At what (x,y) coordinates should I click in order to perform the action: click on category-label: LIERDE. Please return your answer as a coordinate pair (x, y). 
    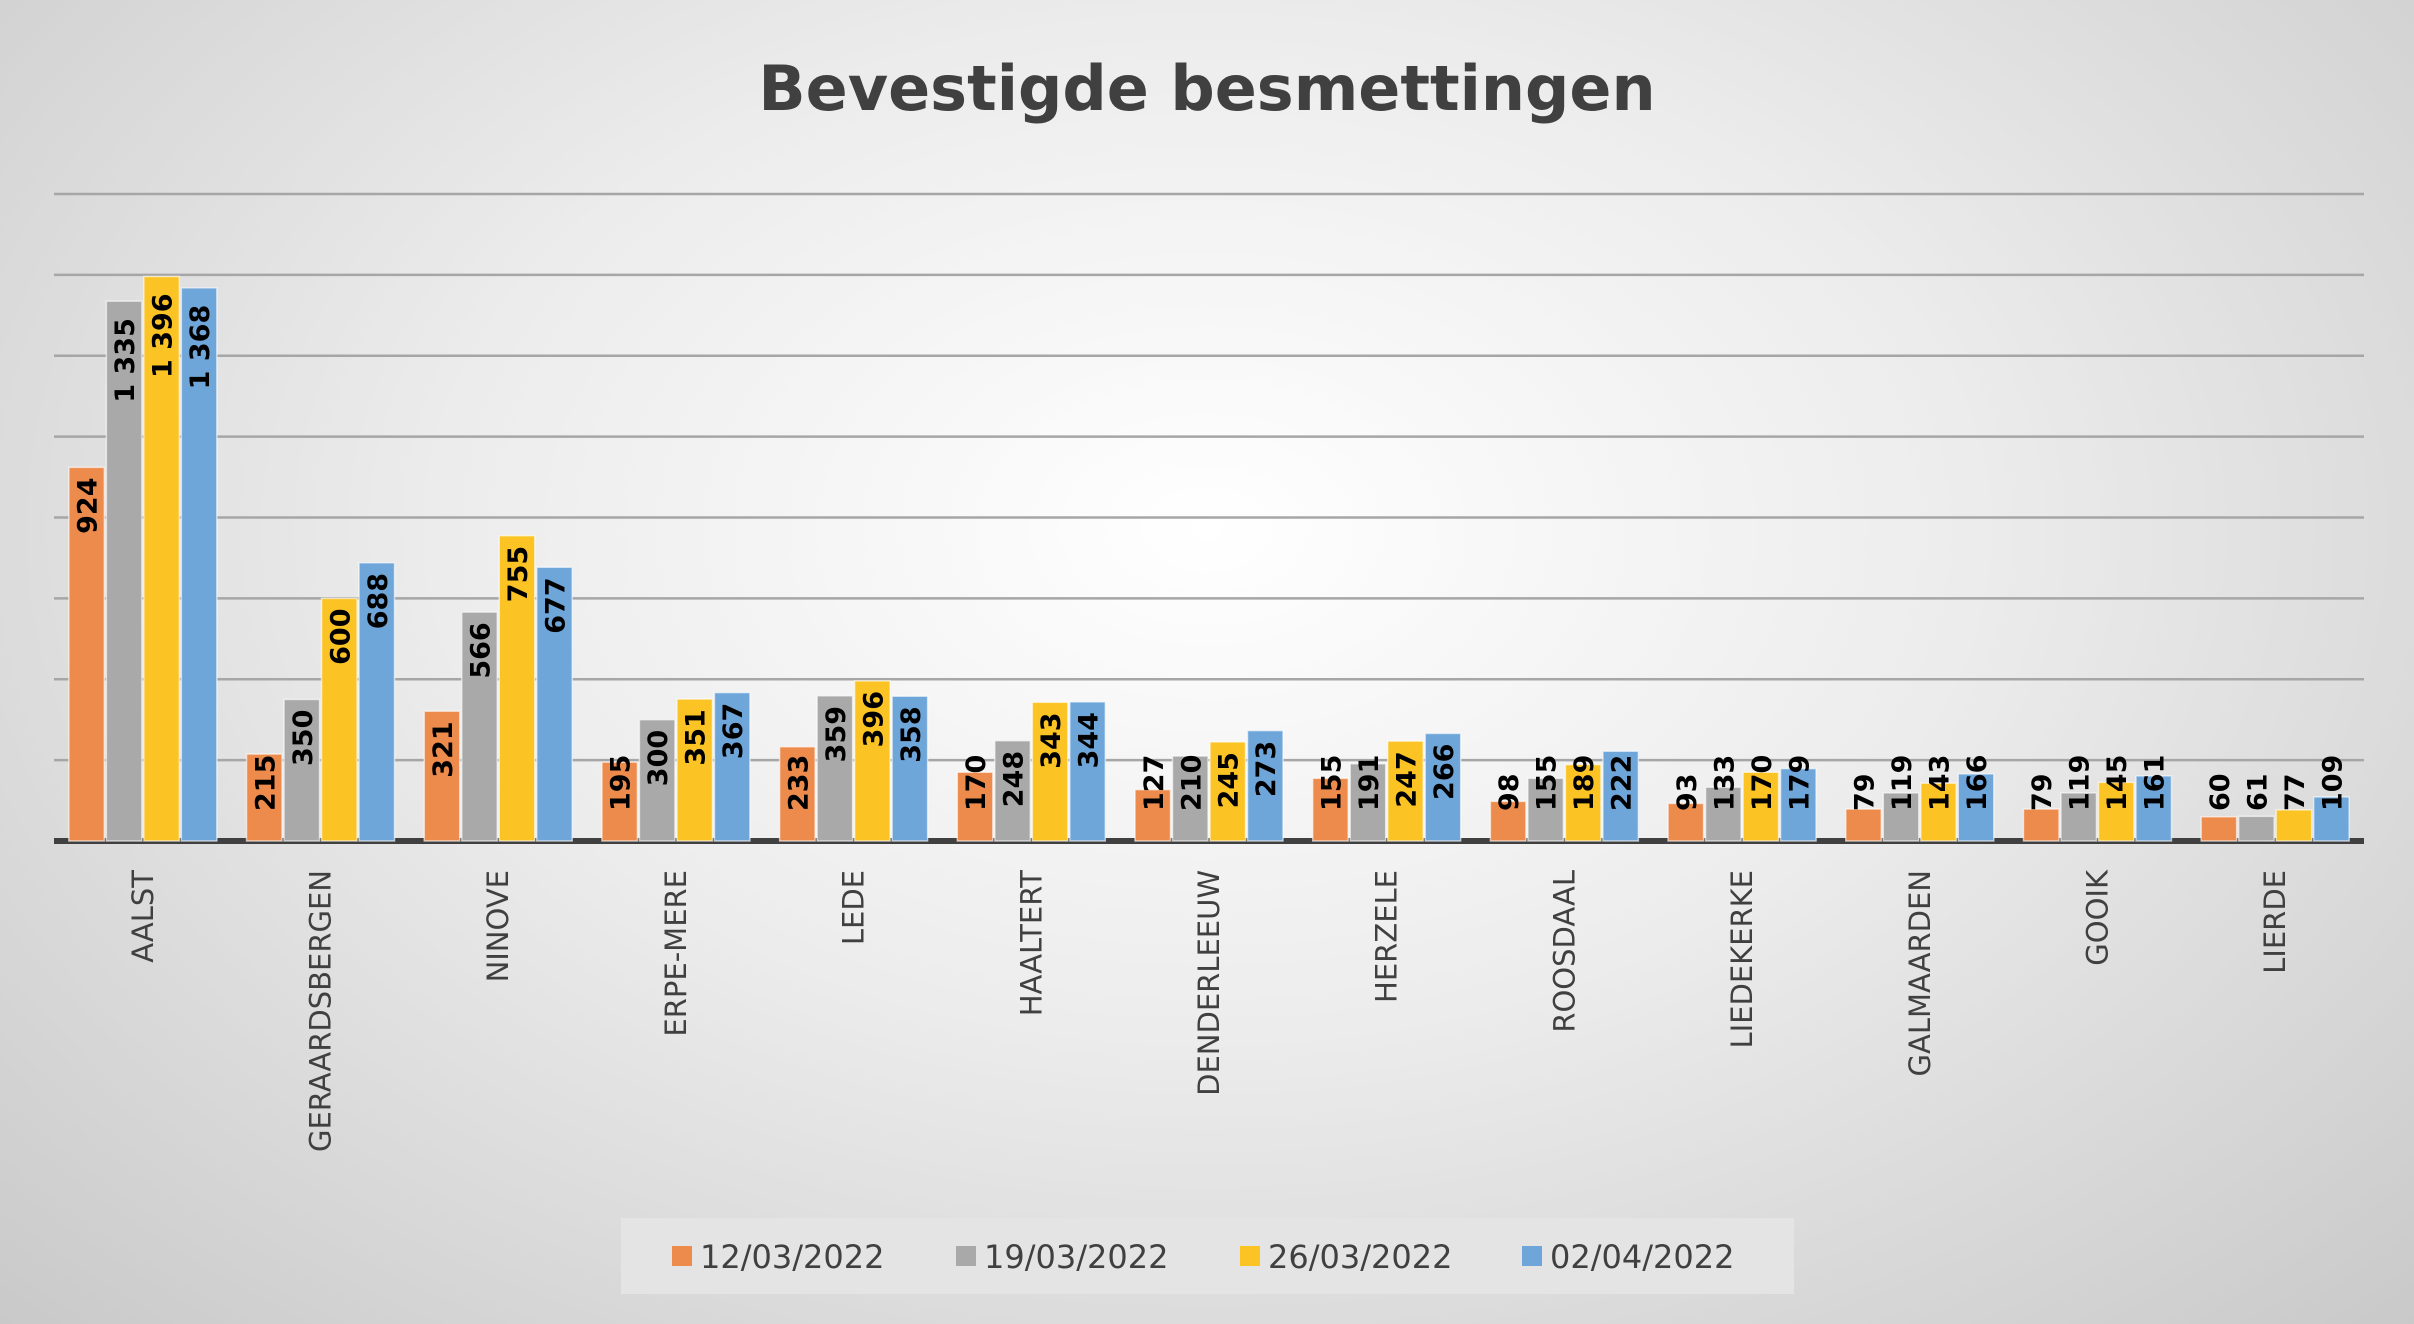
    Looking at the image, I should click on (2275, 922).